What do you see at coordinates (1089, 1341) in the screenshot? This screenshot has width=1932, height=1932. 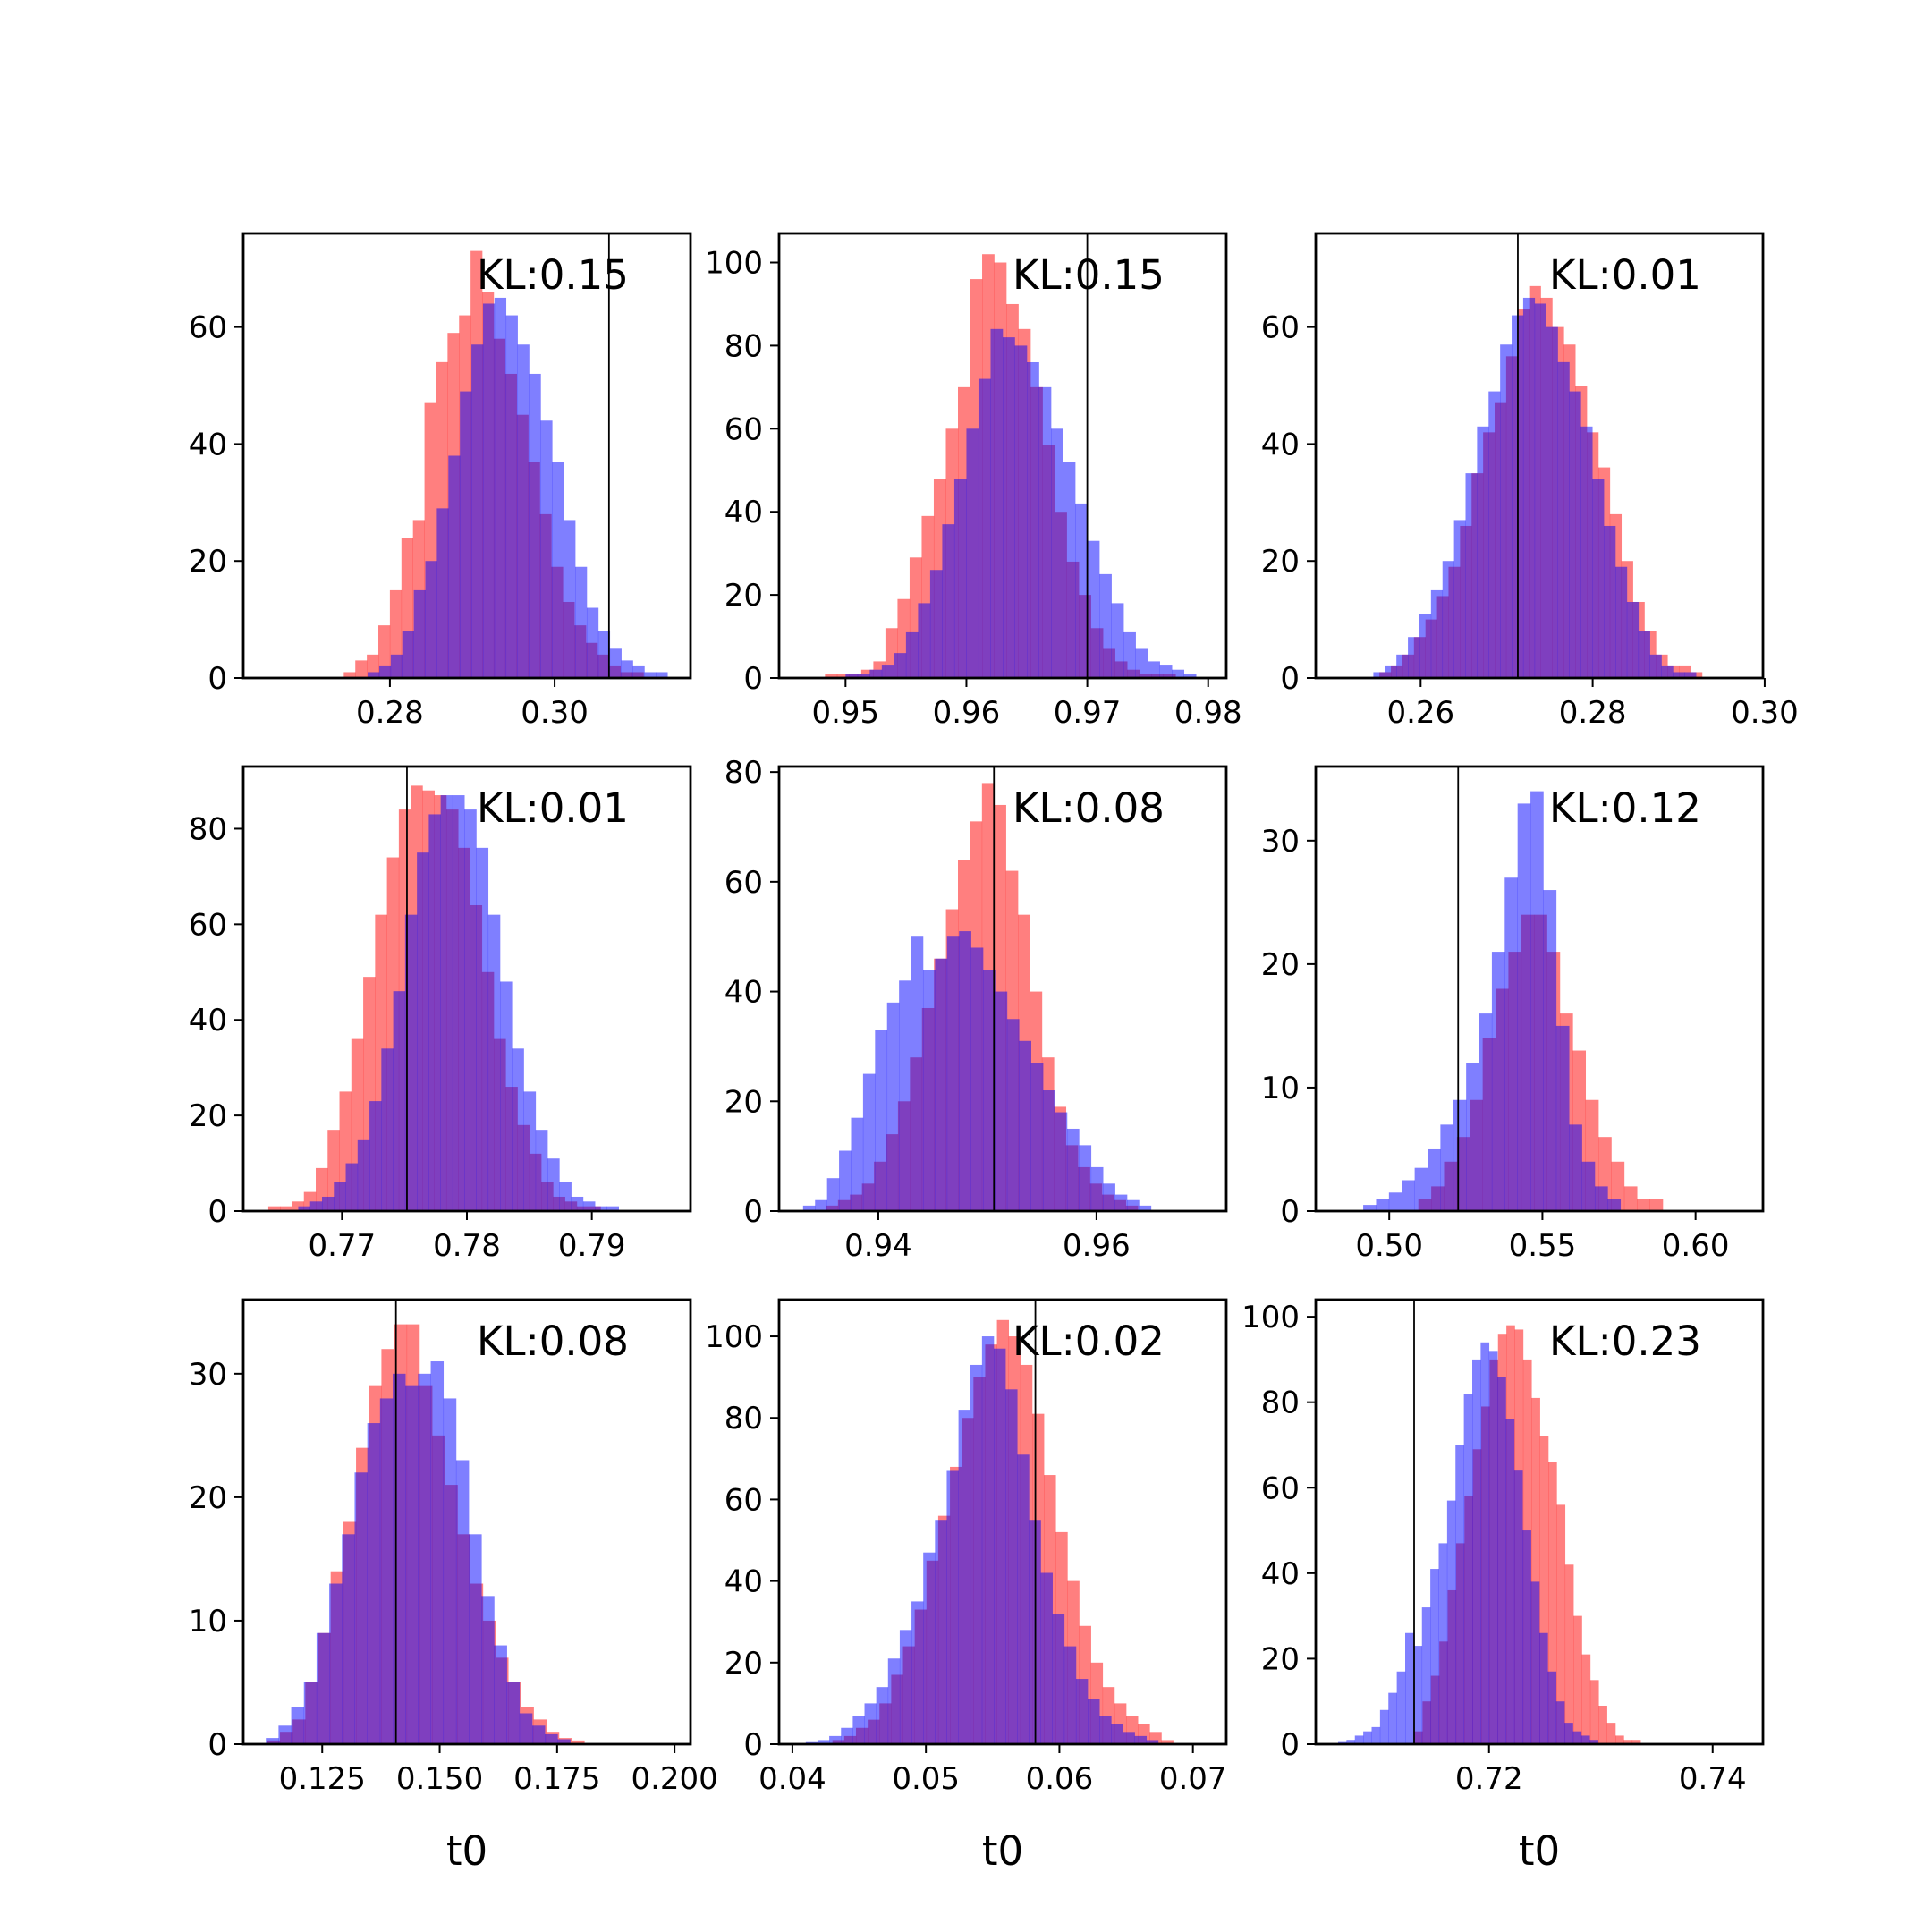 I see `kl-annotation: KL:0.02` at bounding box center [1089, 1341].